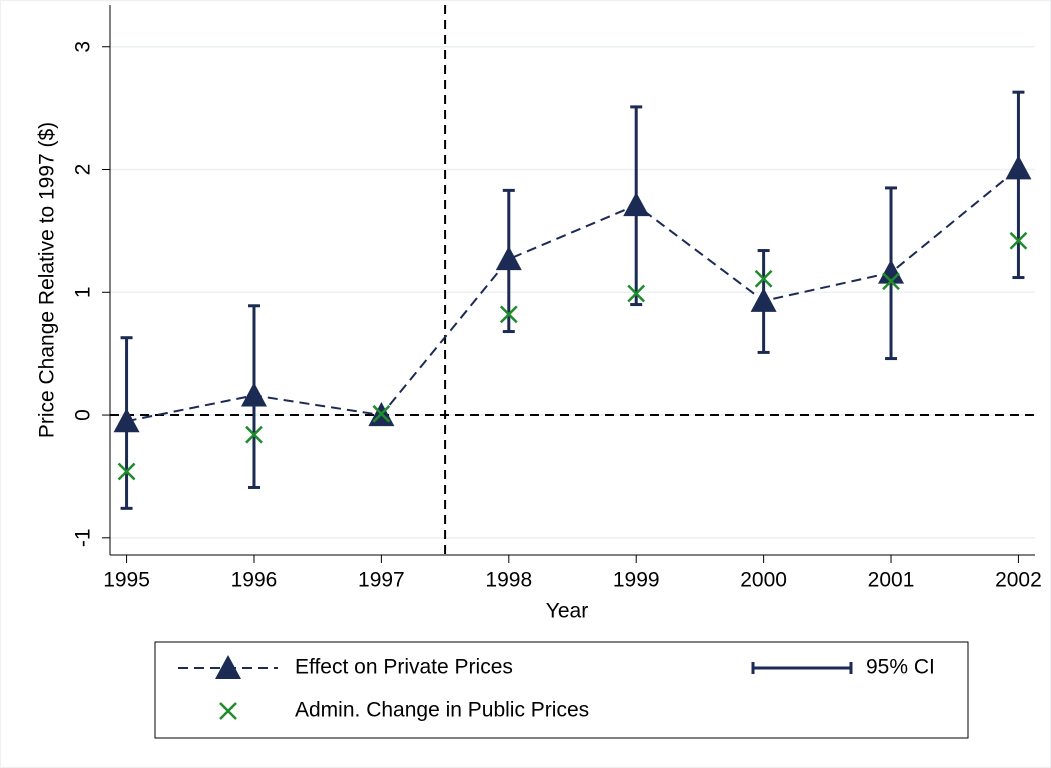 The image size is (1051, 768). I want to click on x-axis-title: Year, so click(567, 611).